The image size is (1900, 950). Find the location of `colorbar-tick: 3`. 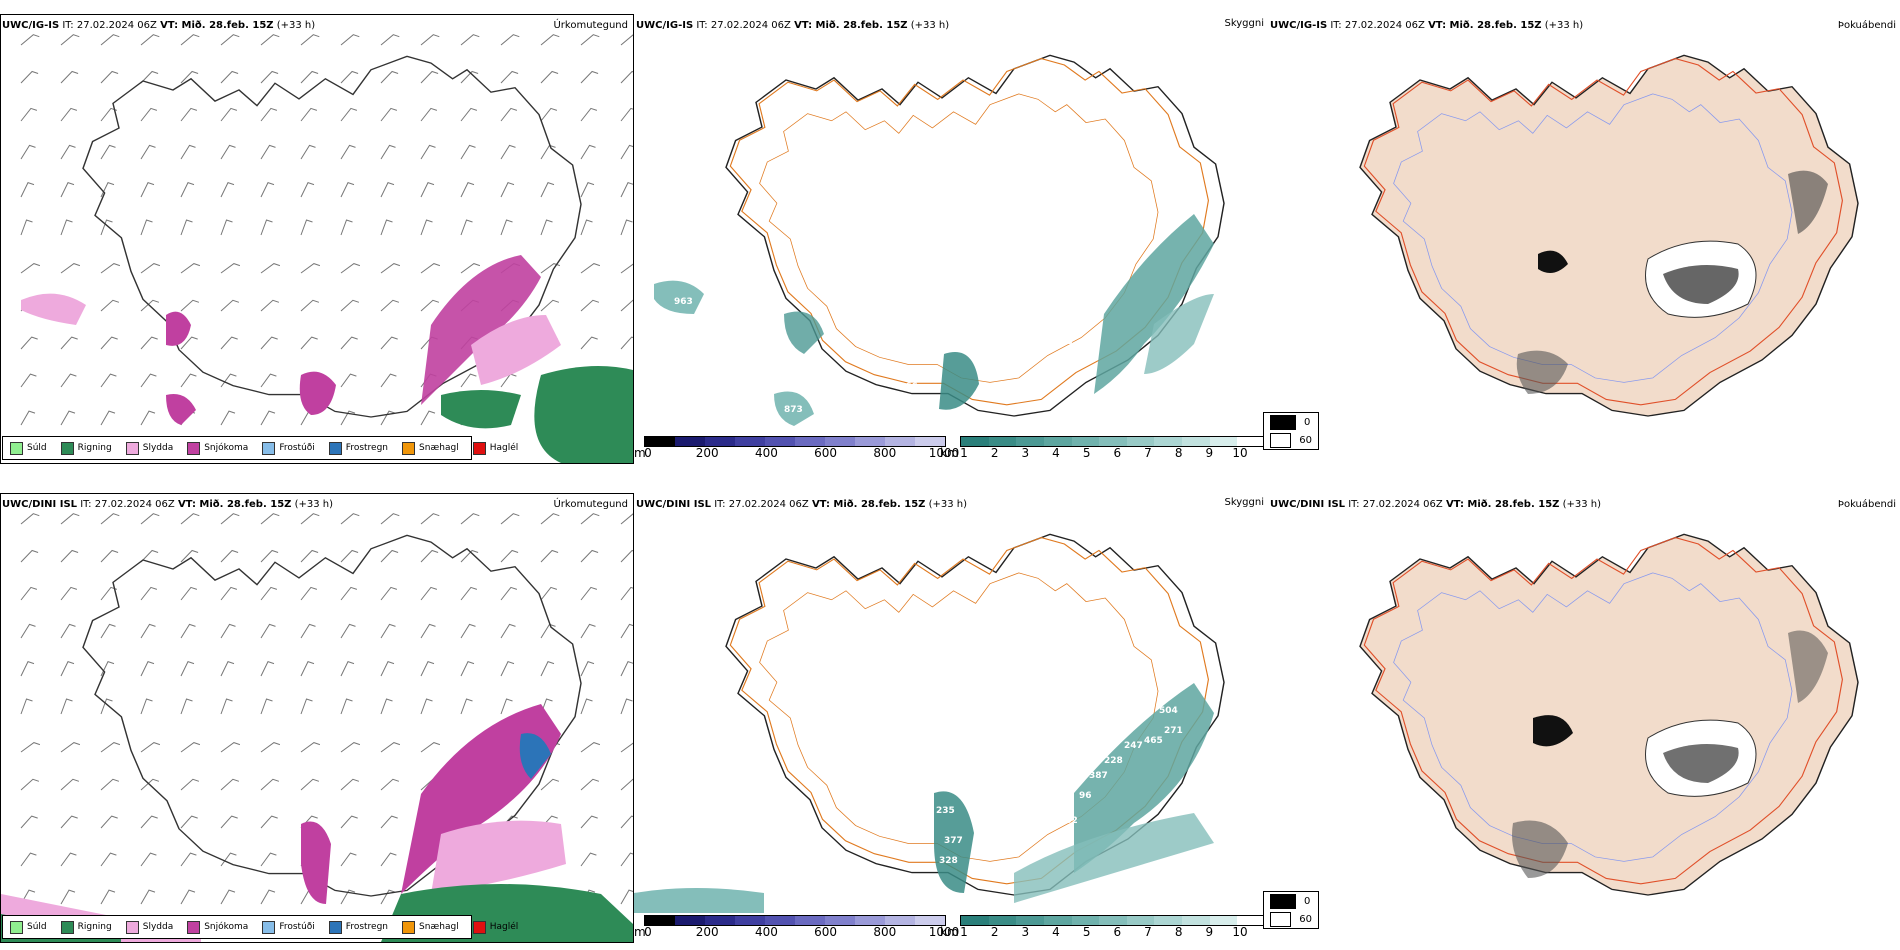

colorbar-tick: 3 is located at coordinates (1025, 932).